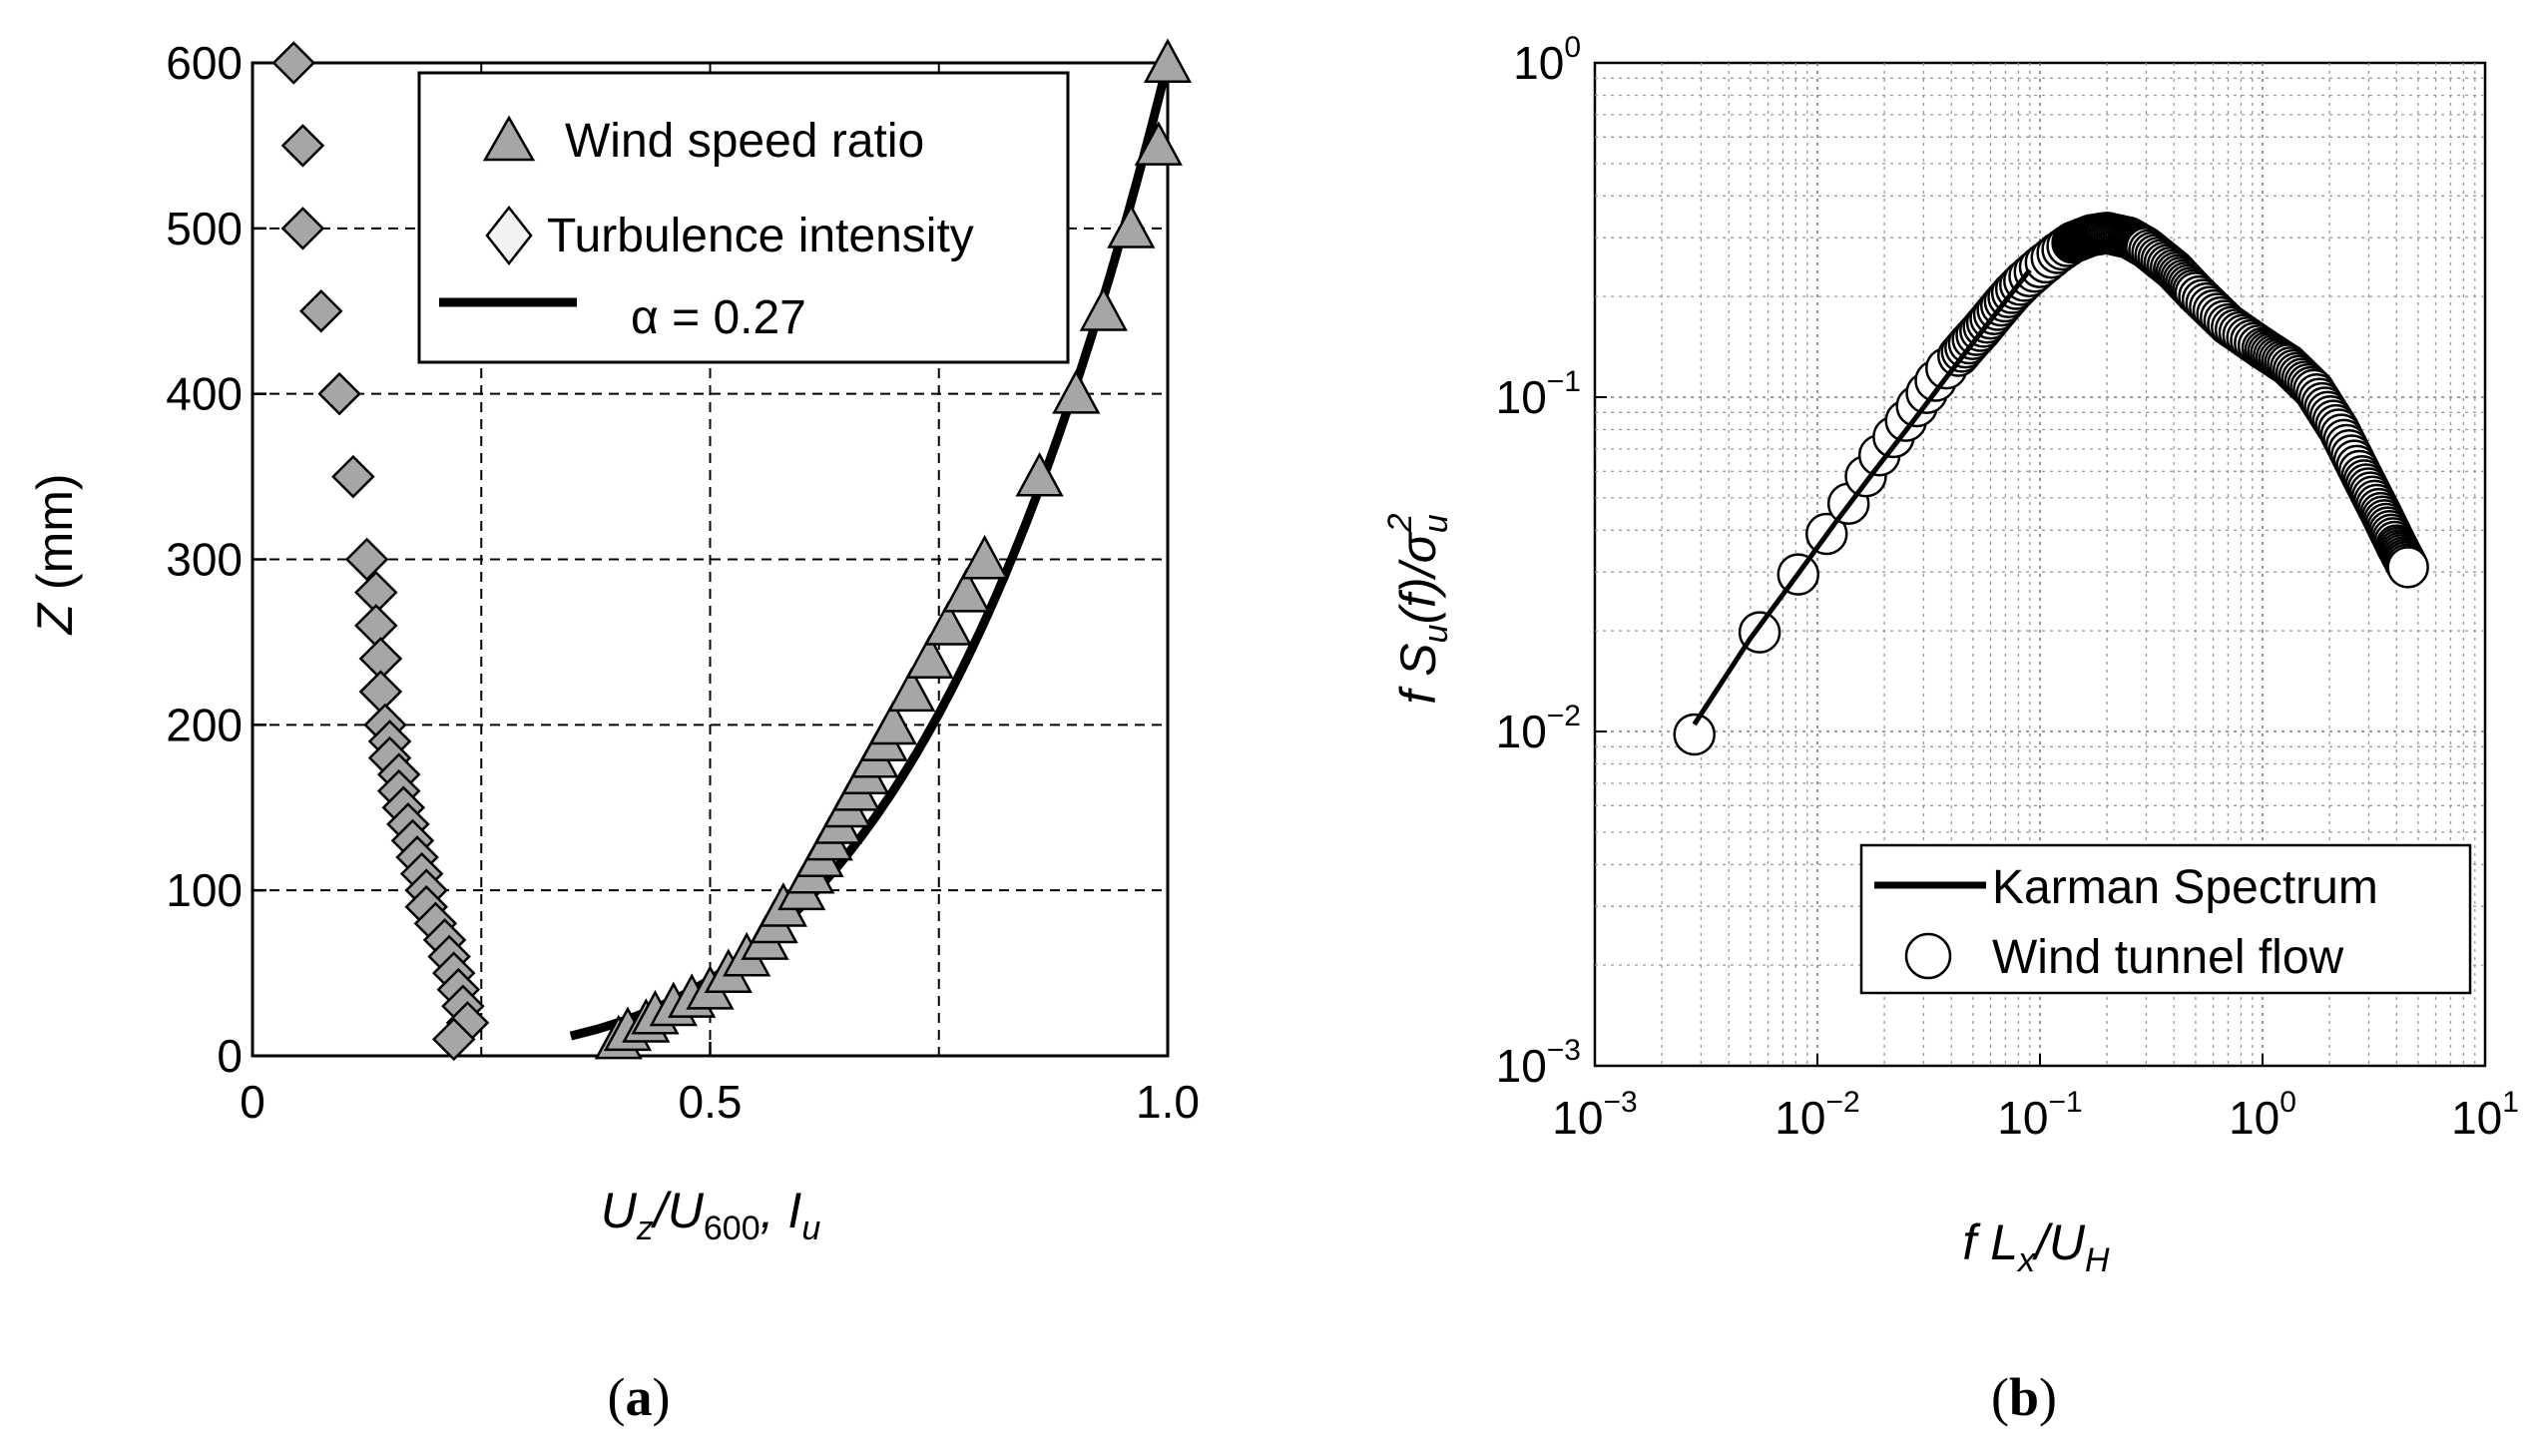 The width and height of the screenshot is (2533, 1456). I want to click on chart-a-y-tick-label: 100, so click(205, 890).